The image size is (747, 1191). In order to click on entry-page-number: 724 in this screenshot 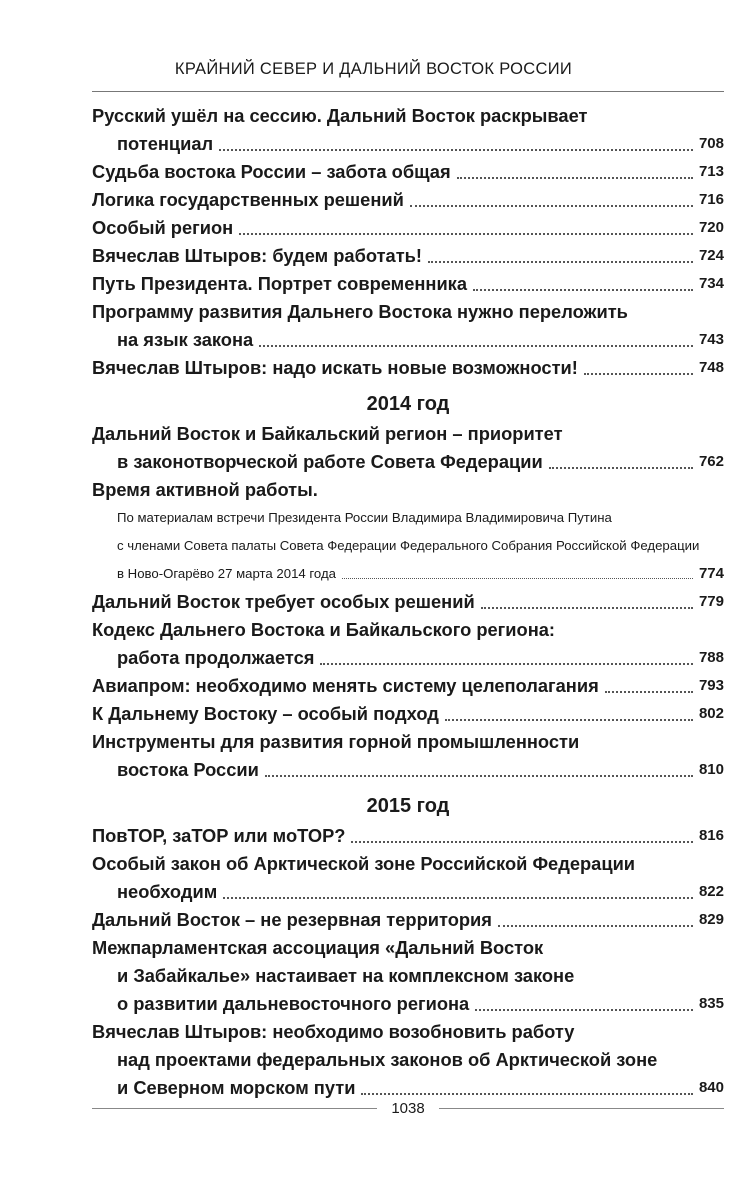, I will do `click(711, 255)`.